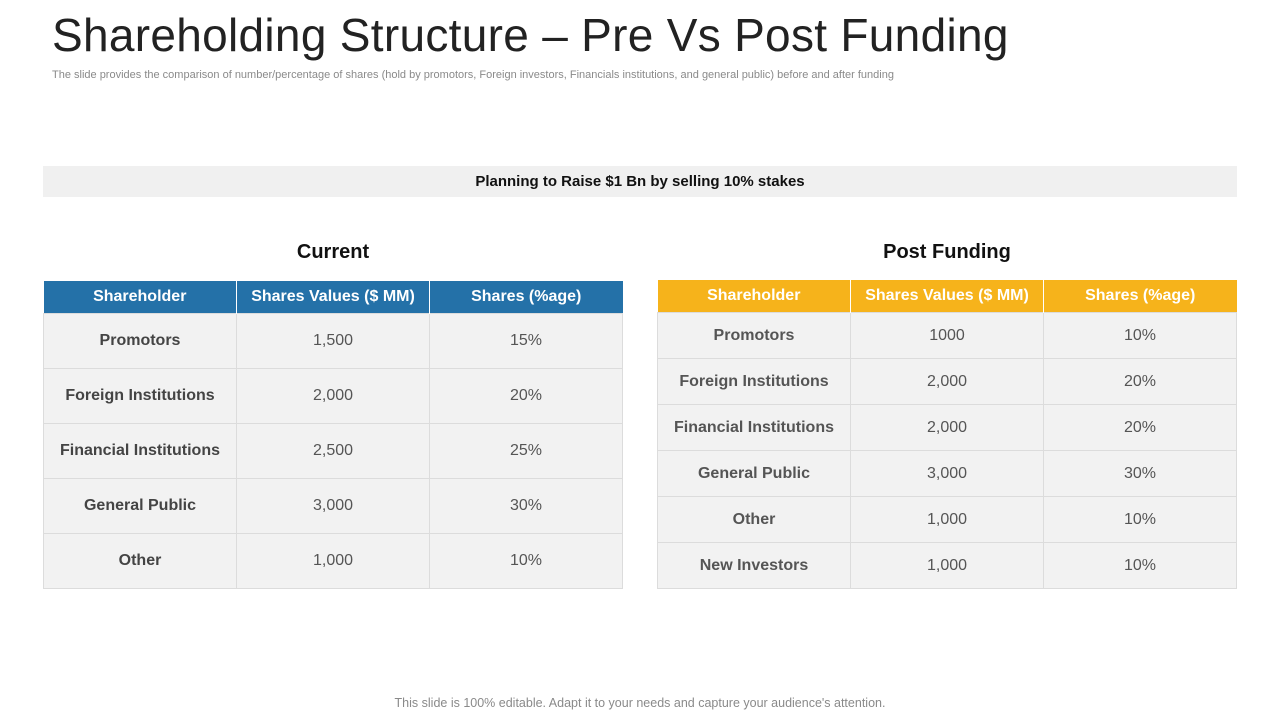 This screenshot has height=720, width=1280. I want to click on post-funding-heading: Post Funding, so click(947, 252).